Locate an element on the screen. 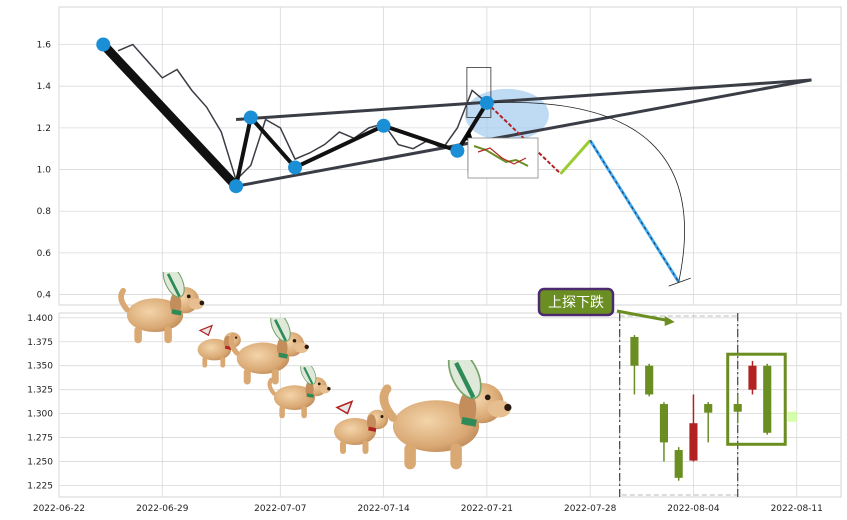 This screenshot has width=847, height=520. top-y-tick-label: 0.6 is located at coordinates (44, 254).